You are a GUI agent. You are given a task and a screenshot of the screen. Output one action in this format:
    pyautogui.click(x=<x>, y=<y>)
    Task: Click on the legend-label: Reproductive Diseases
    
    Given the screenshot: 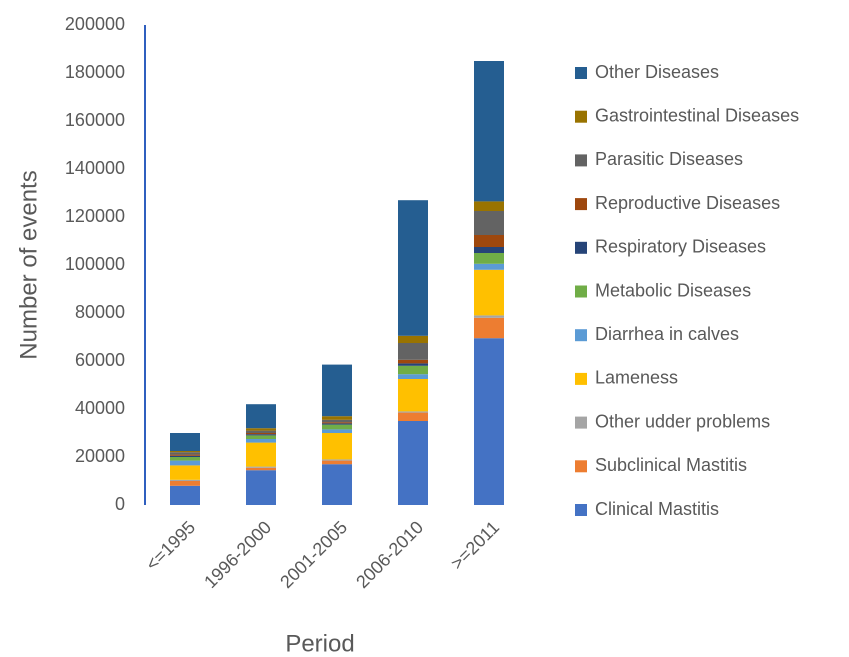 What is the action you would take?
    pyautogui.click(x=687, y=203)
    